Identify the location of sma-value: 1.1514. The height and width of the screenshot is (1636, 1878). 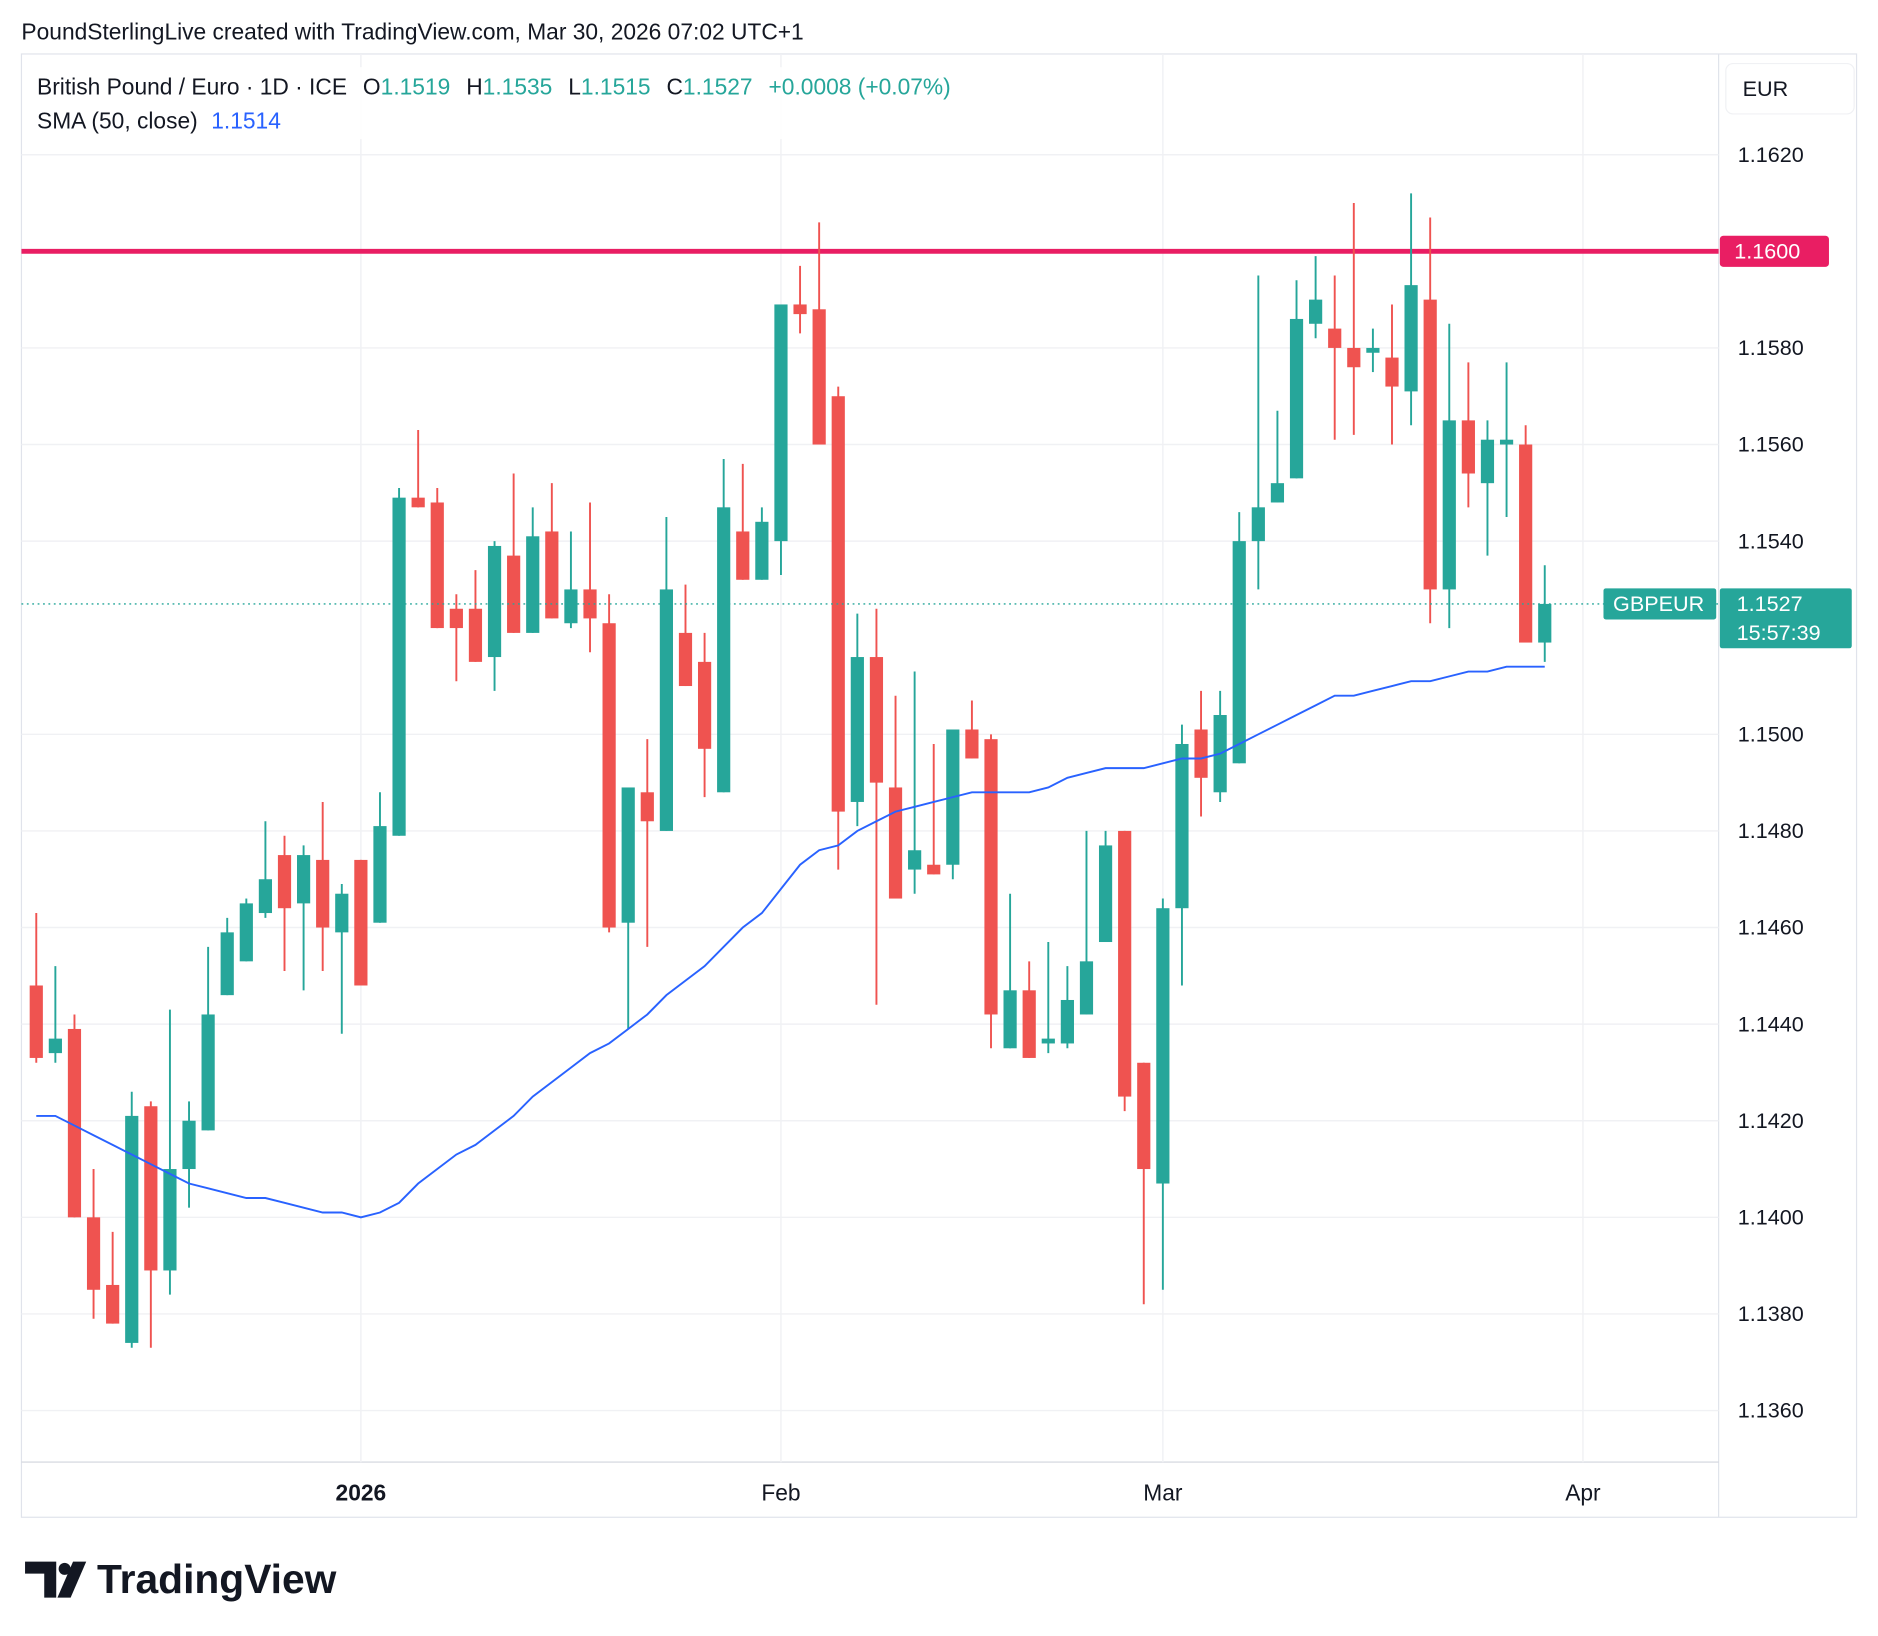
(246, 120).